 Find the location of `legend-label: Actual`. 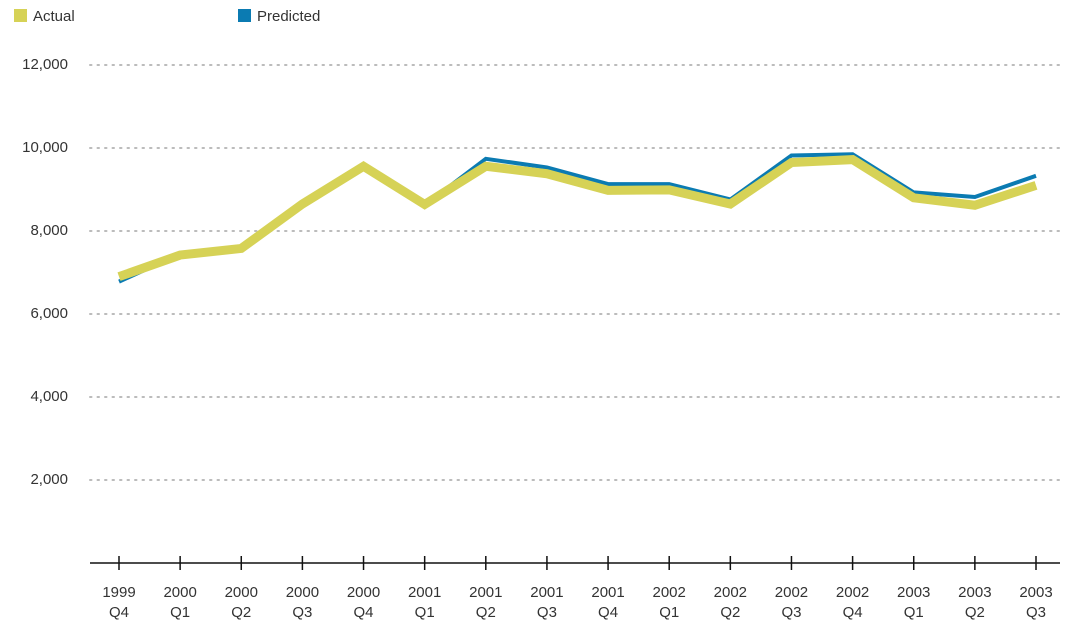

legend-label: Actual is located at coordinates (54, 16).